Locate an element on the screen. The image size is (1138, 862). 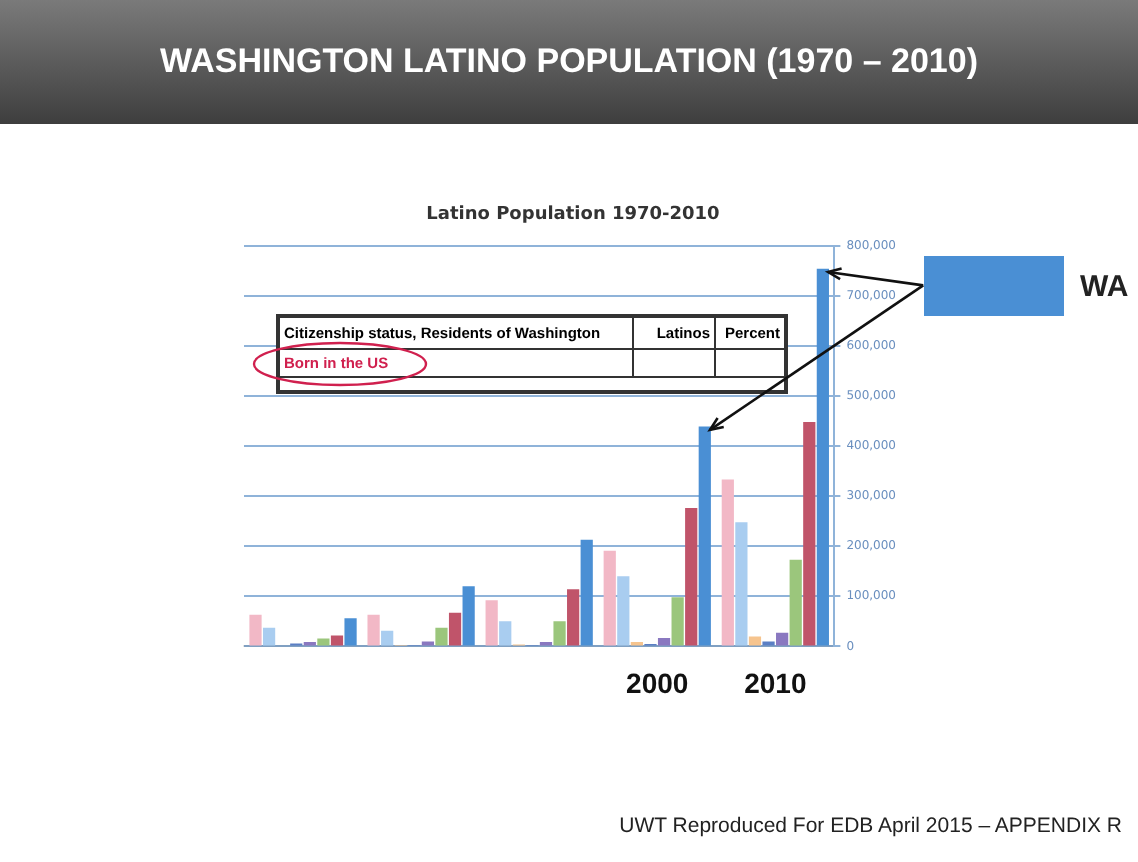
x-tick-label: 2000 is located at coordinates (657, 682).